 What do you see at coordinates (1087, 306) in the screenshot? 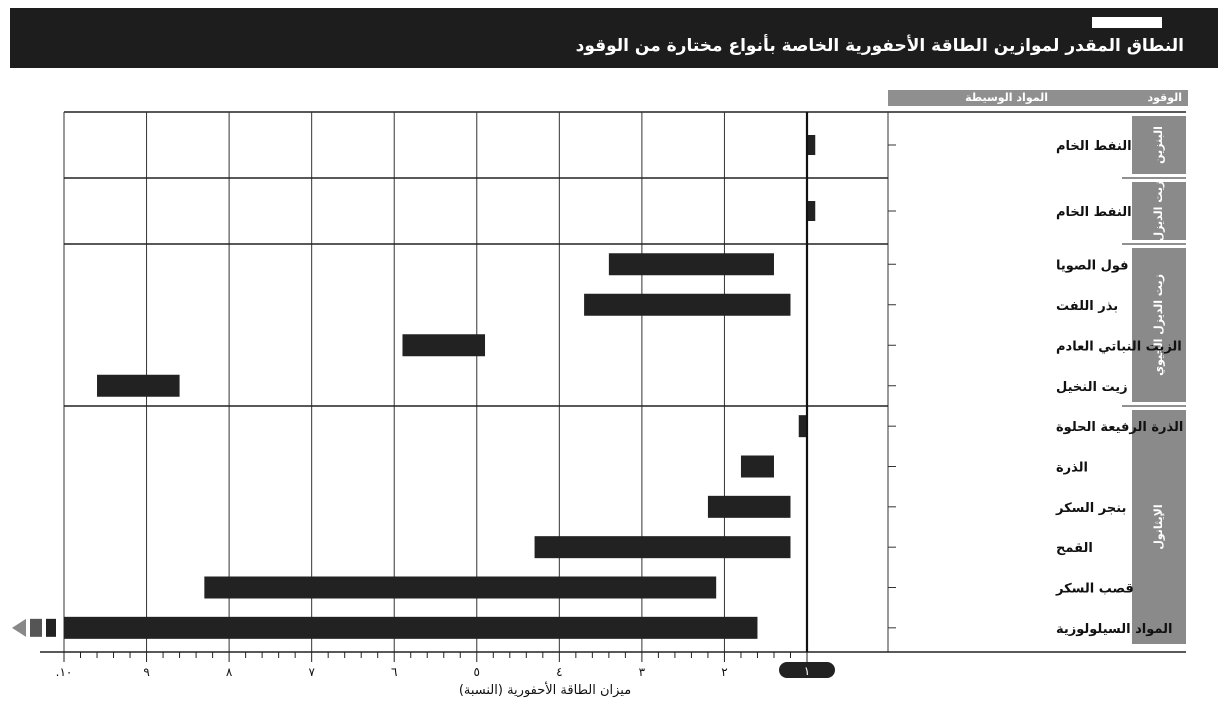
I see `row-label: بذر اللفت` at bounding box center [1087, 306].